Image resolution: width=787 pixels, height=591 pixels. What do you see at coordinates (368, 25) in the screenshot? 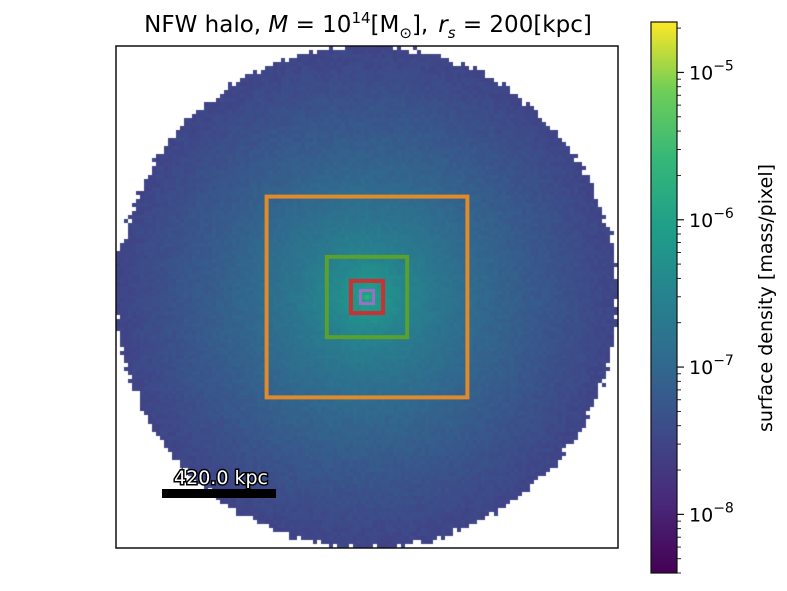
I see `chart-title: NFW halo, M = 1014[M⊙], rs = 200[kpc]` at bounding box center [368, 25].